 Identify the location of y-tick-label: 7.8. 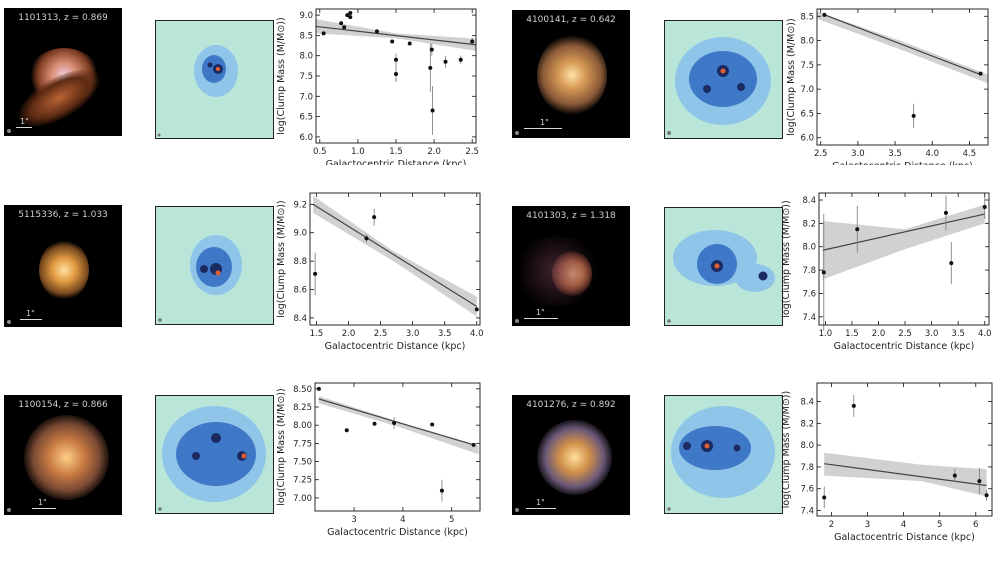
(807, 468).